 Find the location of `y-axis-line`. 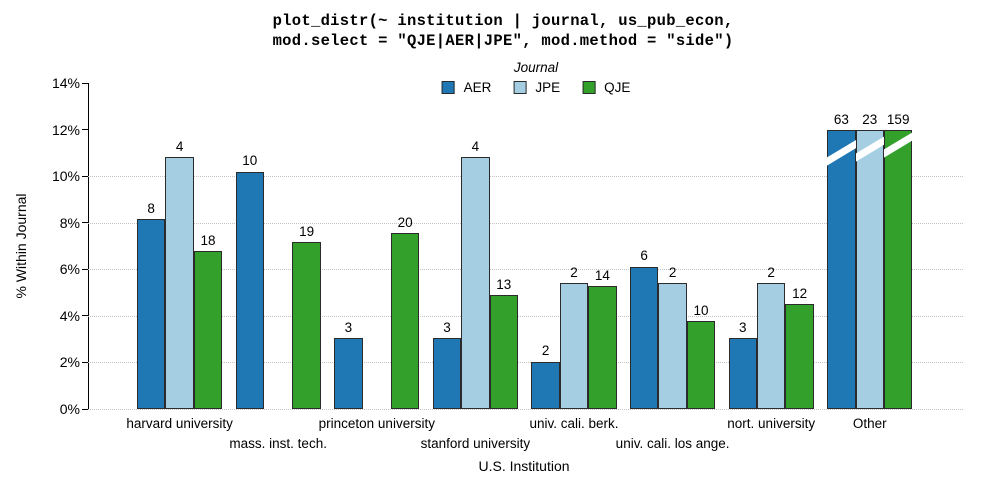

y-axis-line is located at coordinates (88, 246).